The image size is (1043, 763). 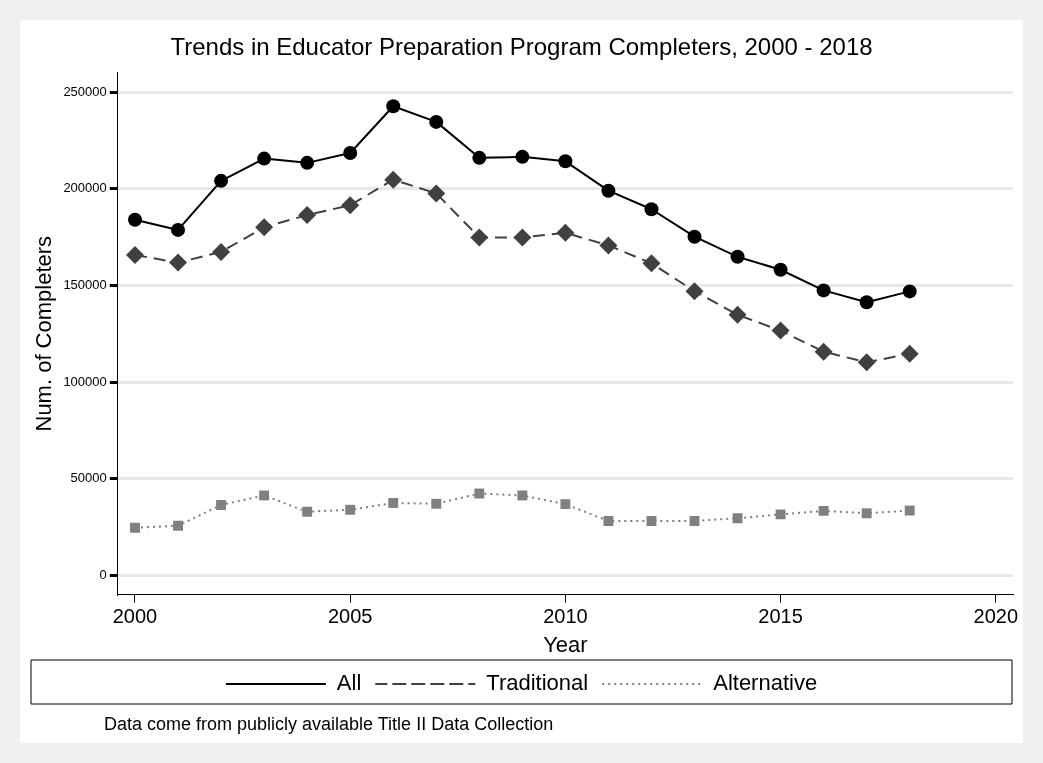 What do you see at coordinates (780, 616) in the screenshot?
I see `x-tick-label: 2015` at bounding box center [780, 616].